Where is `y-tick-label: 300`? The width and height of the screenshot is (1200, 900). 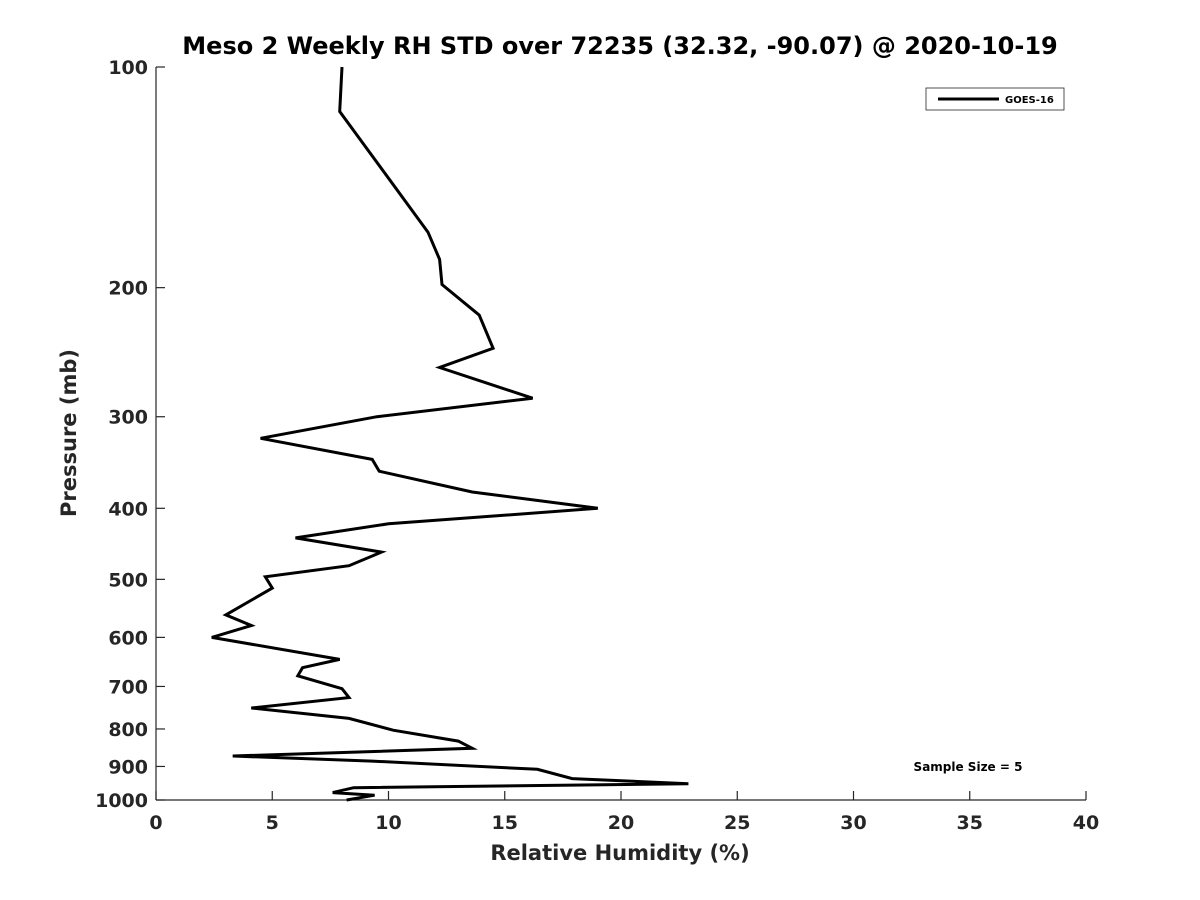 y-tick-label: 300 is located at coordinates (128, 418).